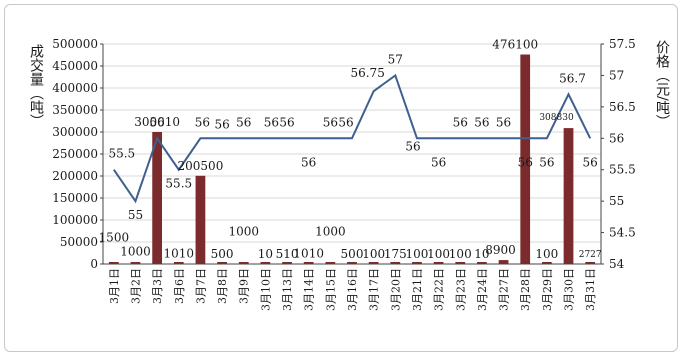 The height and width of the screenshot is (358, 683). I want to click on y2-tick-label: 56.5, so click(622, 107).